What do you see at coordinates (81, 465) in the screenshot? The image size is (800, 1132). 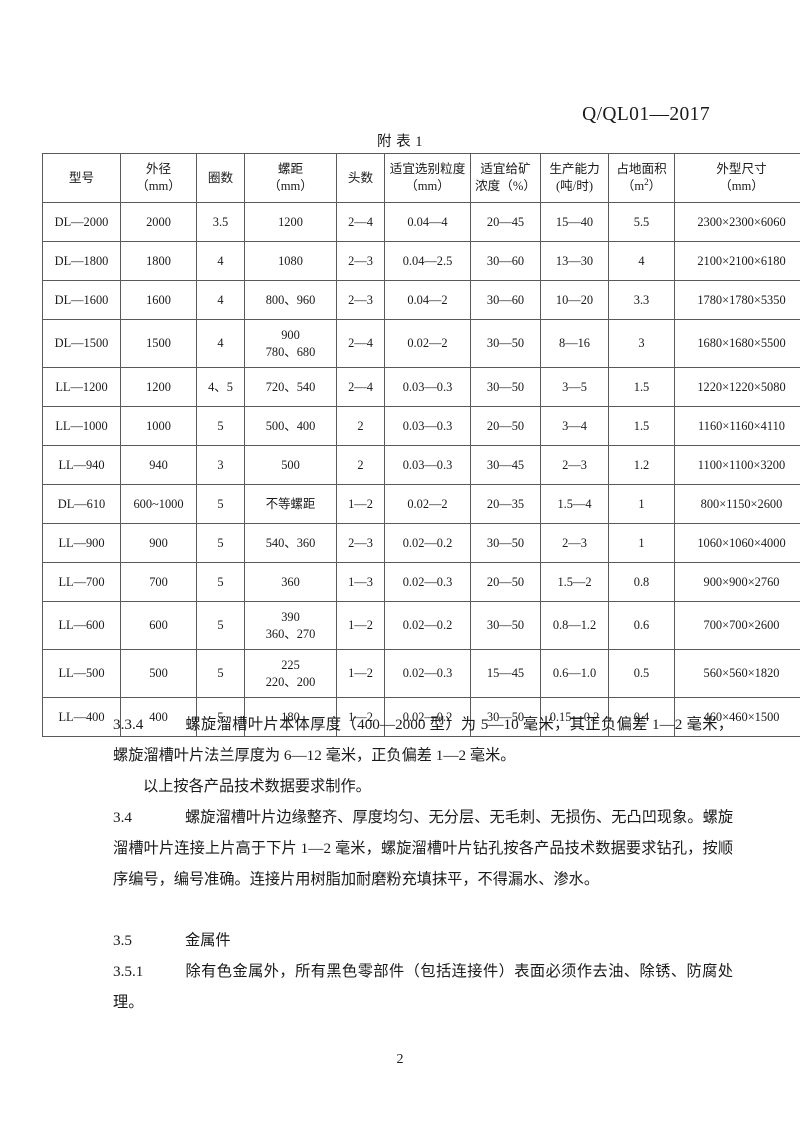 I see `cell-model: LL—940` at bounding box center [81, 465].